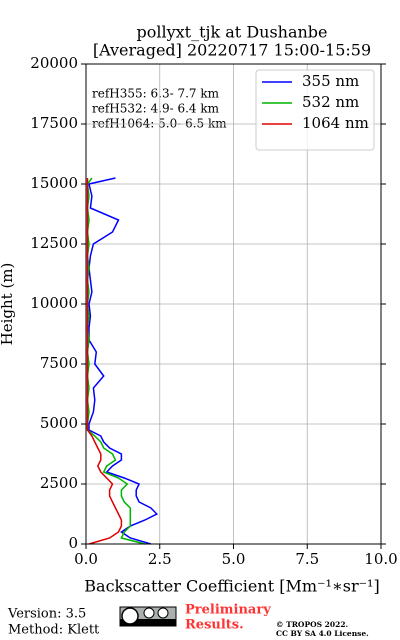 The width and height of the screenshot is (400, 640). Describe the element at coordinates (330, 81) in the screenshot. I see `legend-label: 355 nm` at that location.